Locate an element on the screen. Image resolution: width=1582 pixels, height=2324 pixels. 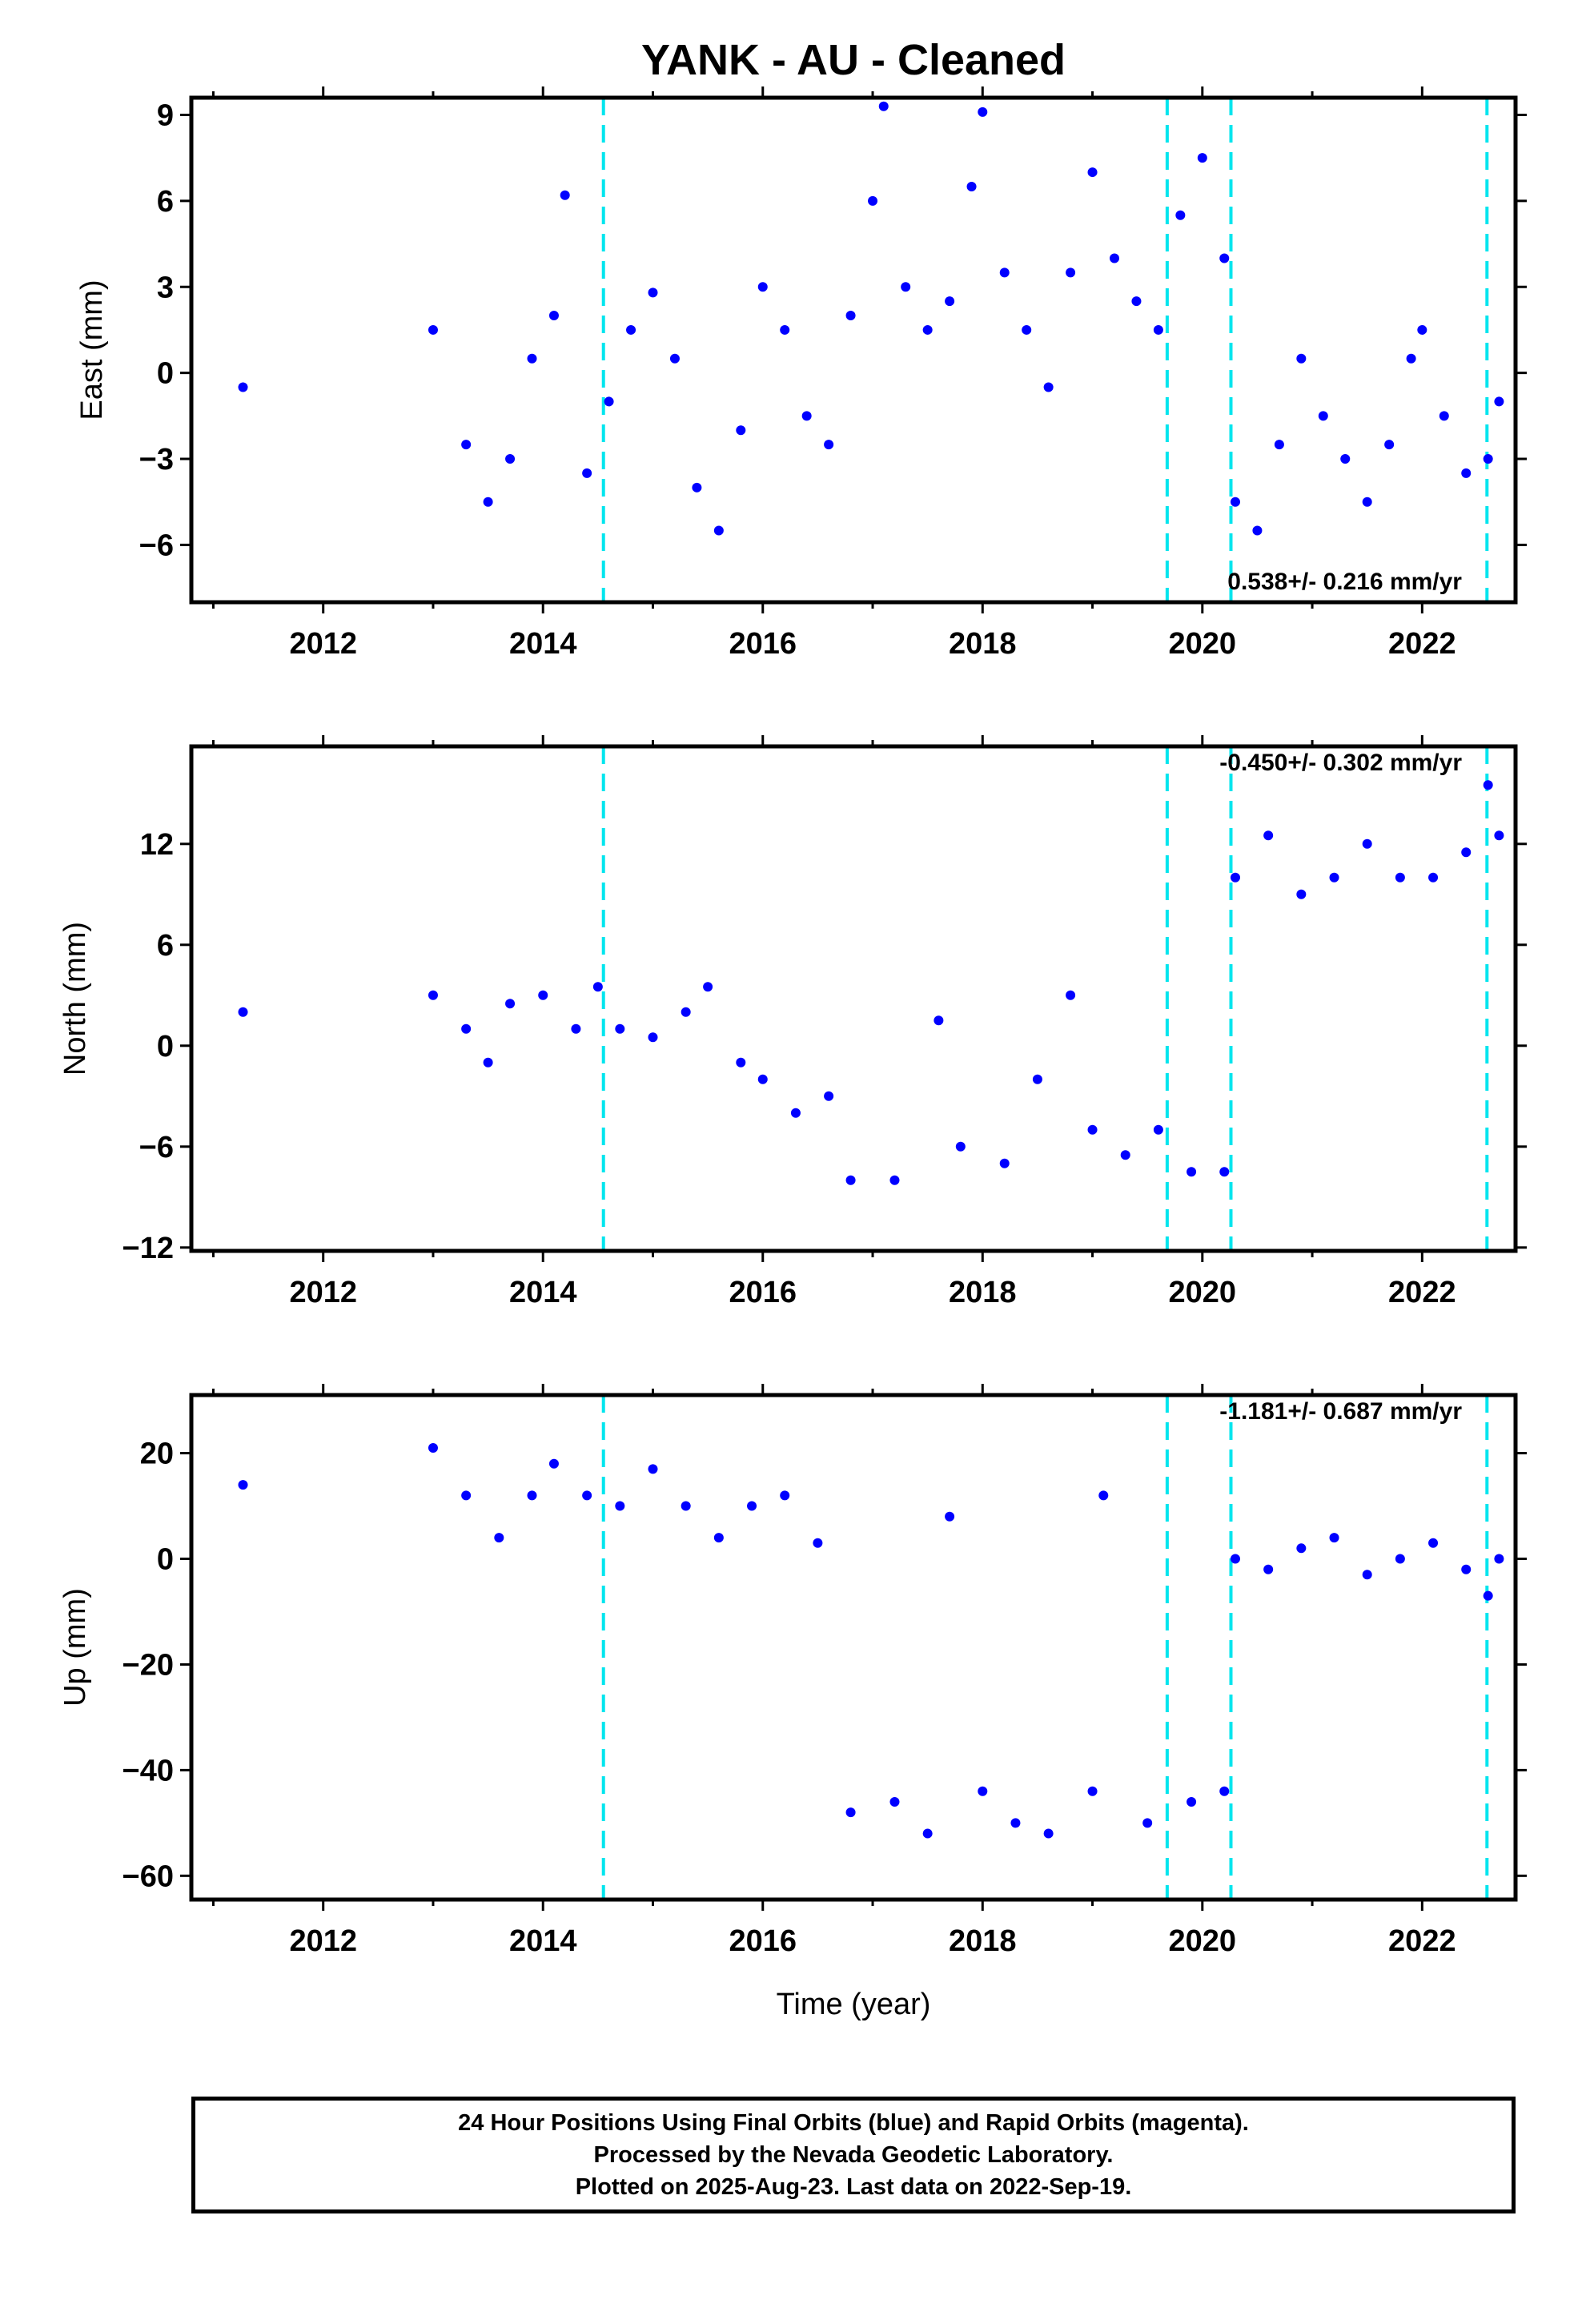
up-y-tick-label: −20 is located at coordinates (148, 1665).